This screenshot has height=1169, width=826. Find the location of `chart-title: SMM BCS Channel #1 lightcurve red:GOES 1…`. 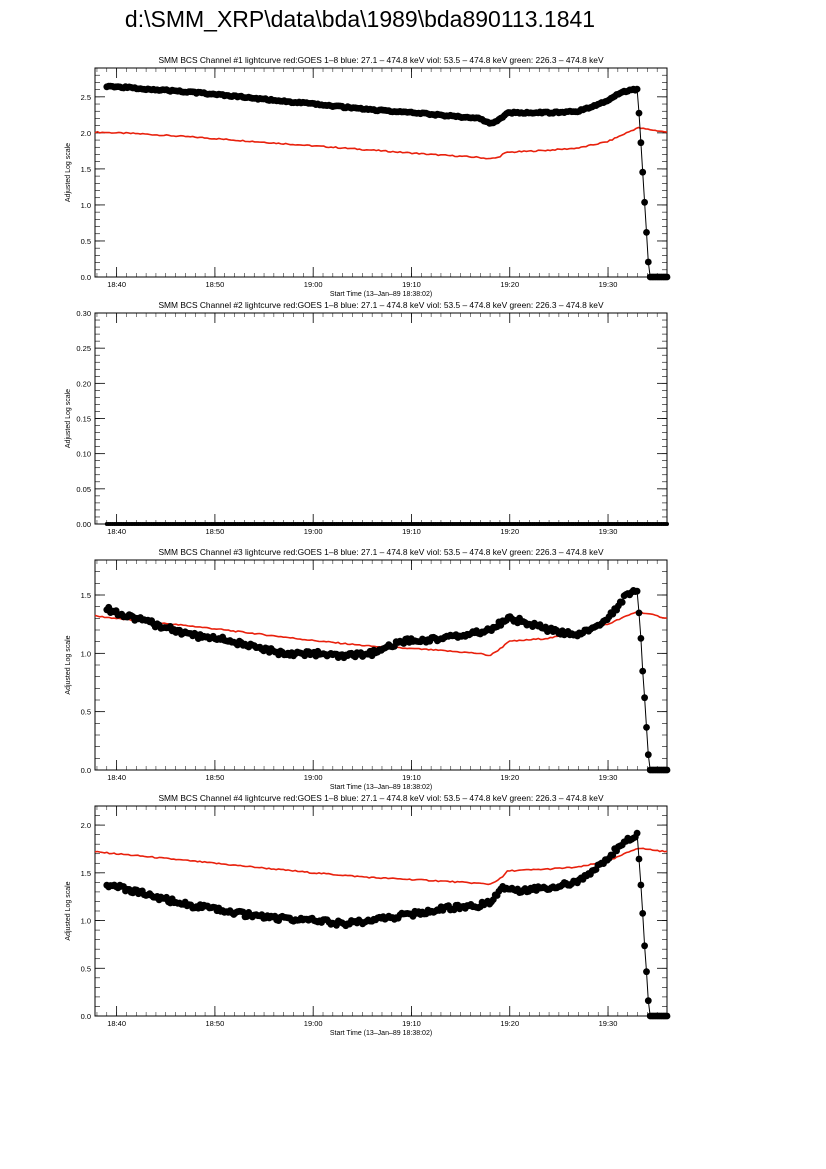

chart-title: SMM BCS Channel #1 lightcurve red:GOES 1… is located at coordinates (380, 60).